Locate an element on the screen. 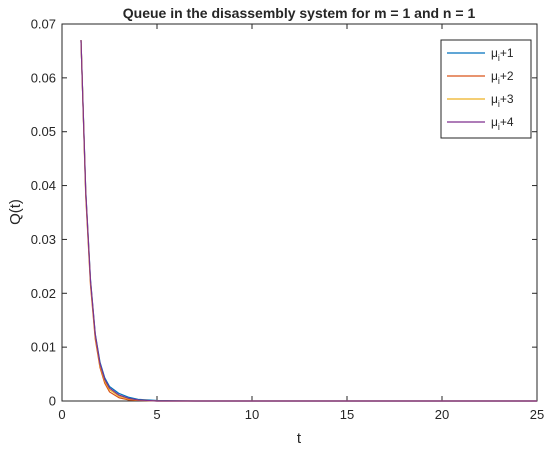  legend-series-name: +2 is located at coordinates (507, 76).